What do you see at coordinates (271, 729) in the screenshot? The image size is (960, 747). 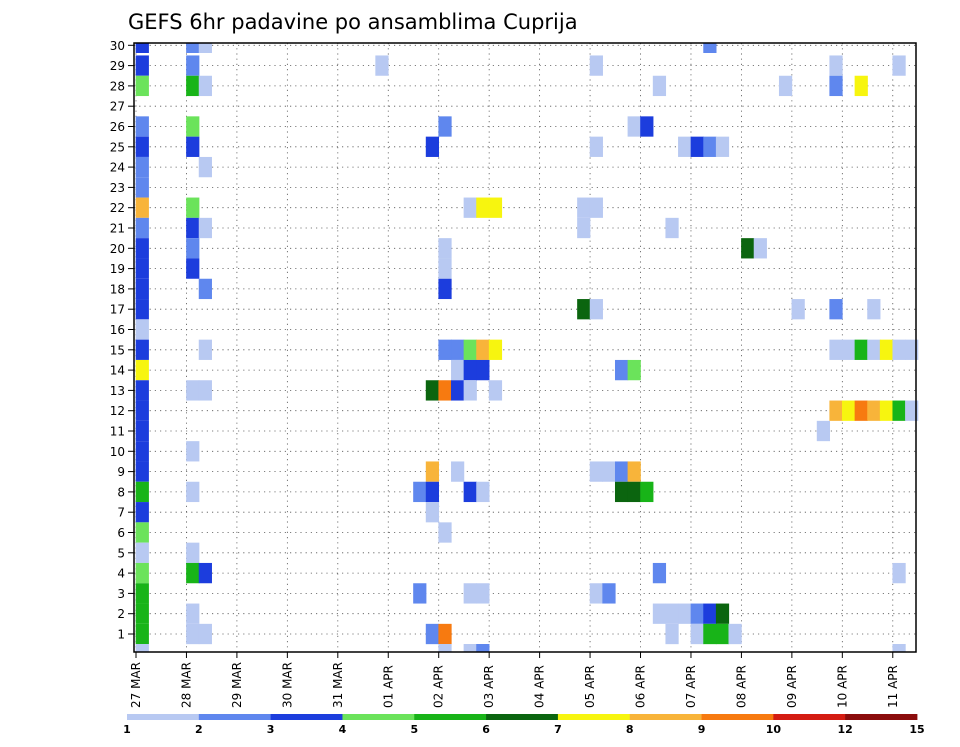 I see `colorbar-label: 3` at bounding box center [271, 729].